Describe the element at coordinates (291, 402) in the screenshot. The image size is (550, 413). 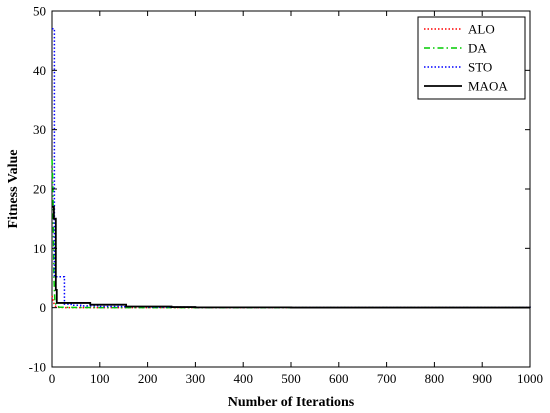
I see `x-axis-title: Number of Iterations` at that location.